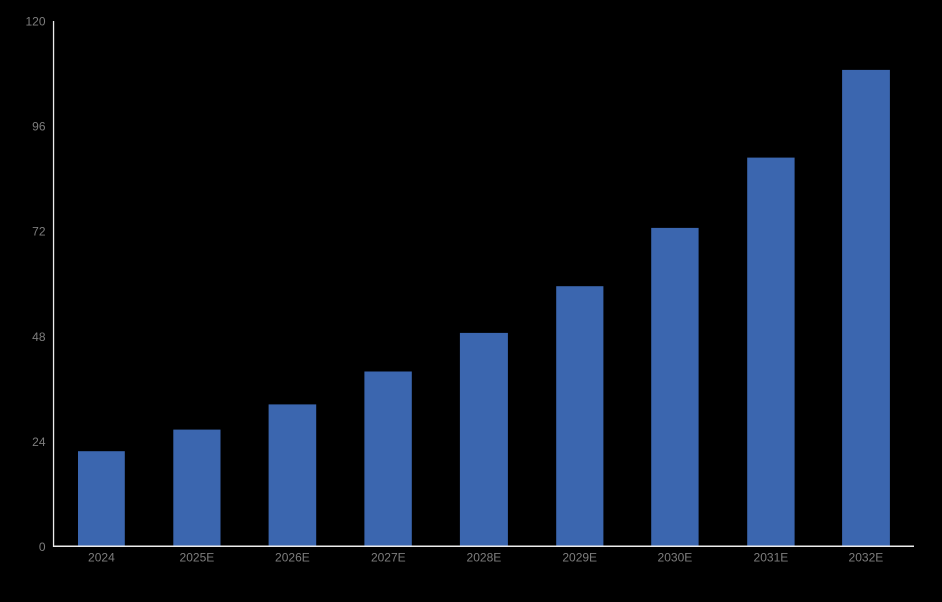 This screenshot has width=942, height=602. I want to click on svg-text: 72, so click(39, 232).